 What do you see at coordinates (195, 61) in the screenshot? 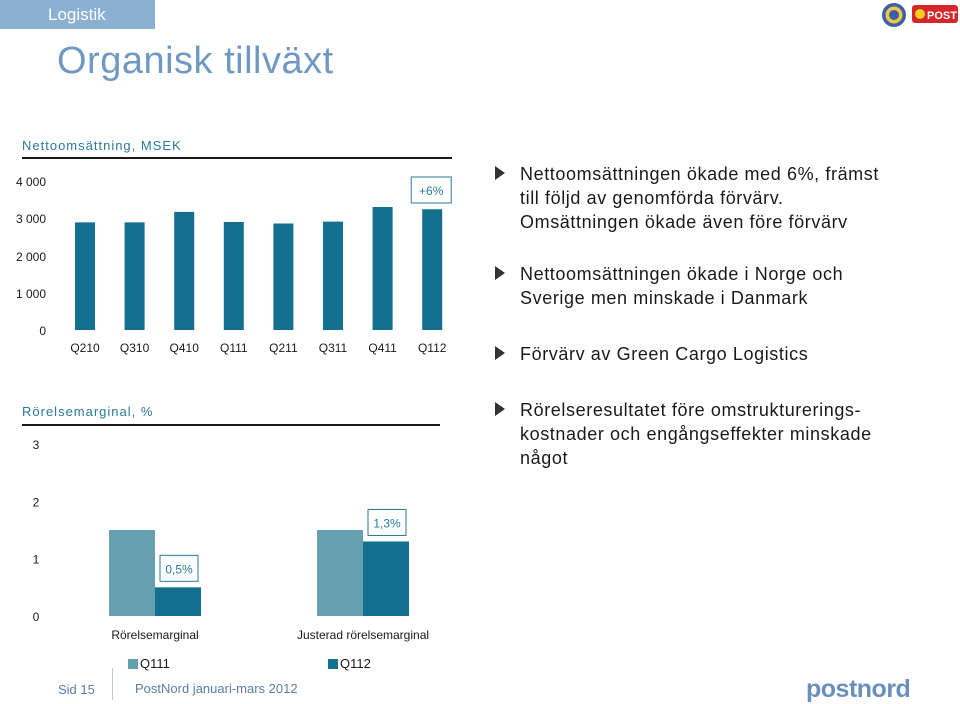
I see `page-title: Organisk tillväxt` at bounding box center [195, 61].